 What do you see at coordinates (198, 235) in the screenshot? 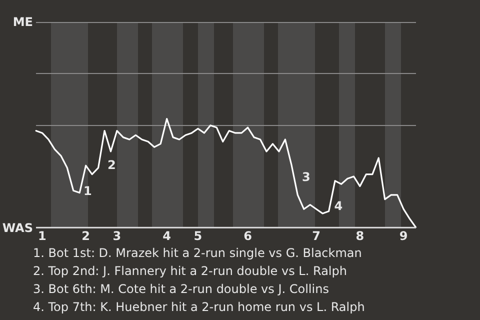
I see `x-tick-label: 5` at bounding box center [198, 235].